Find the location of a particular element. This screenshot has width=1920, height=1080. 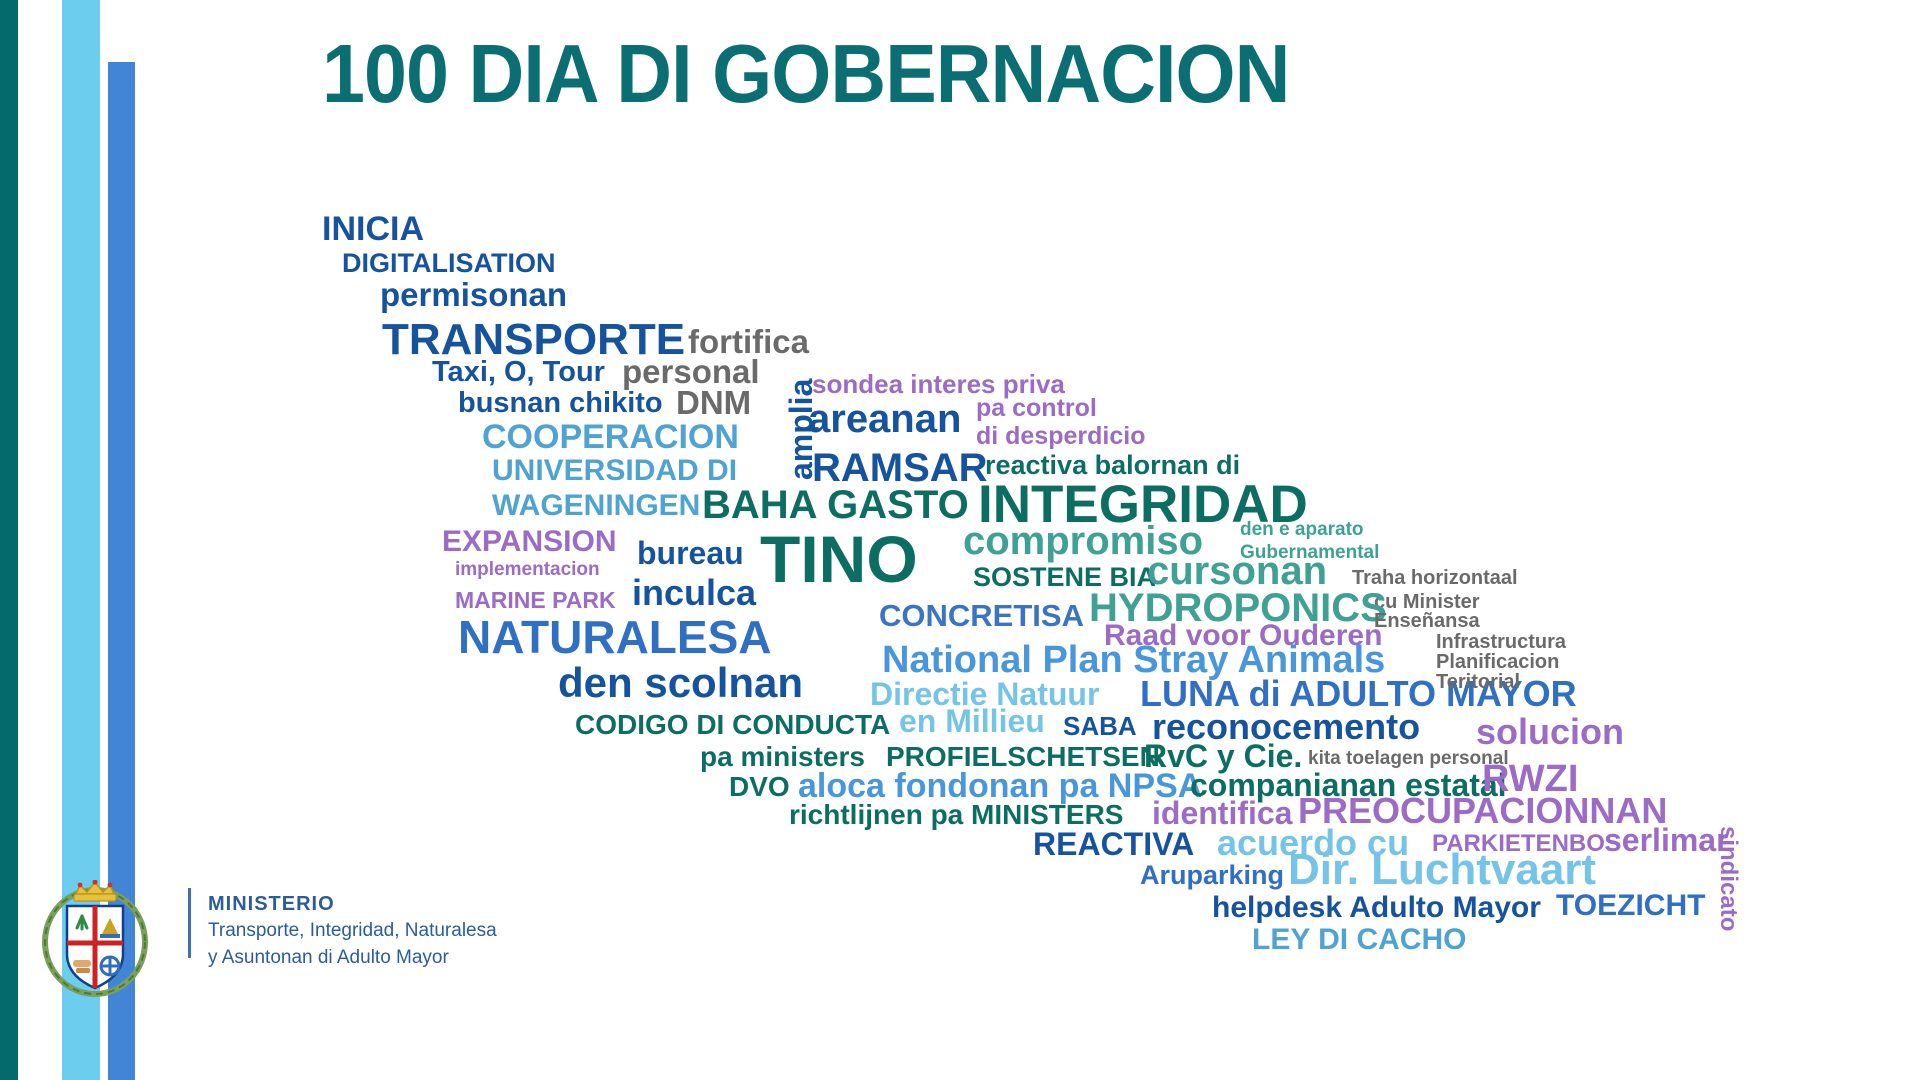

word-cloud-term: richtlijnen pa MINISTERS is located at coordinates (956, 814).